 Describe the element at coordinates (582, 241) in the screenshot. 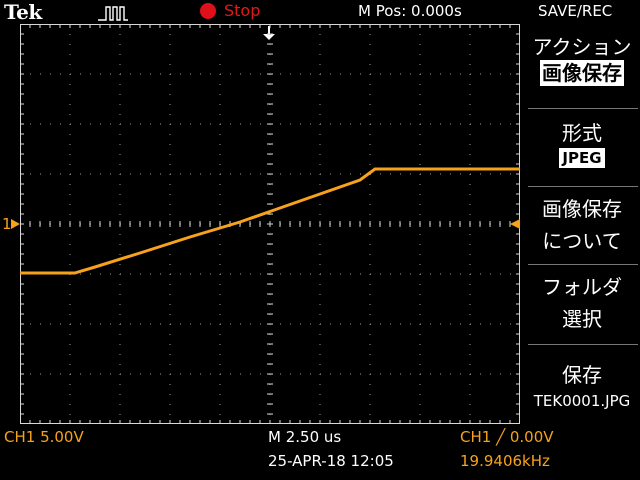

I see `about-line2: について` at that location.